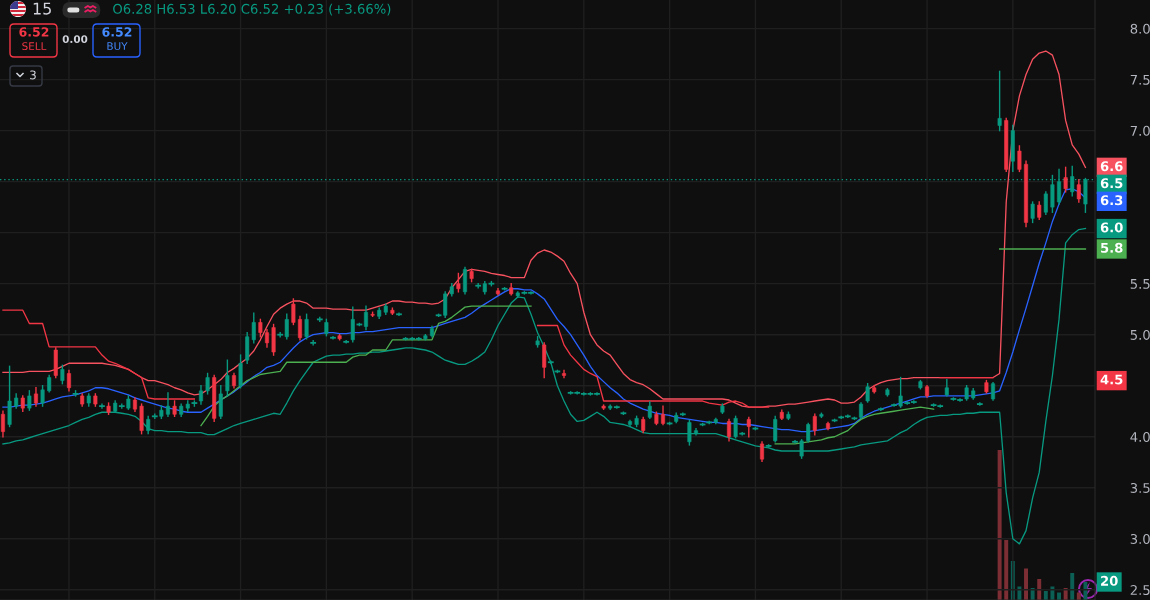 This screenshot has width=1150, height=600. What do you see at coordinates (1140, 28) in the screenshot?
I see `y-tick-label: 8.0` at bounding box center [1140, 28].